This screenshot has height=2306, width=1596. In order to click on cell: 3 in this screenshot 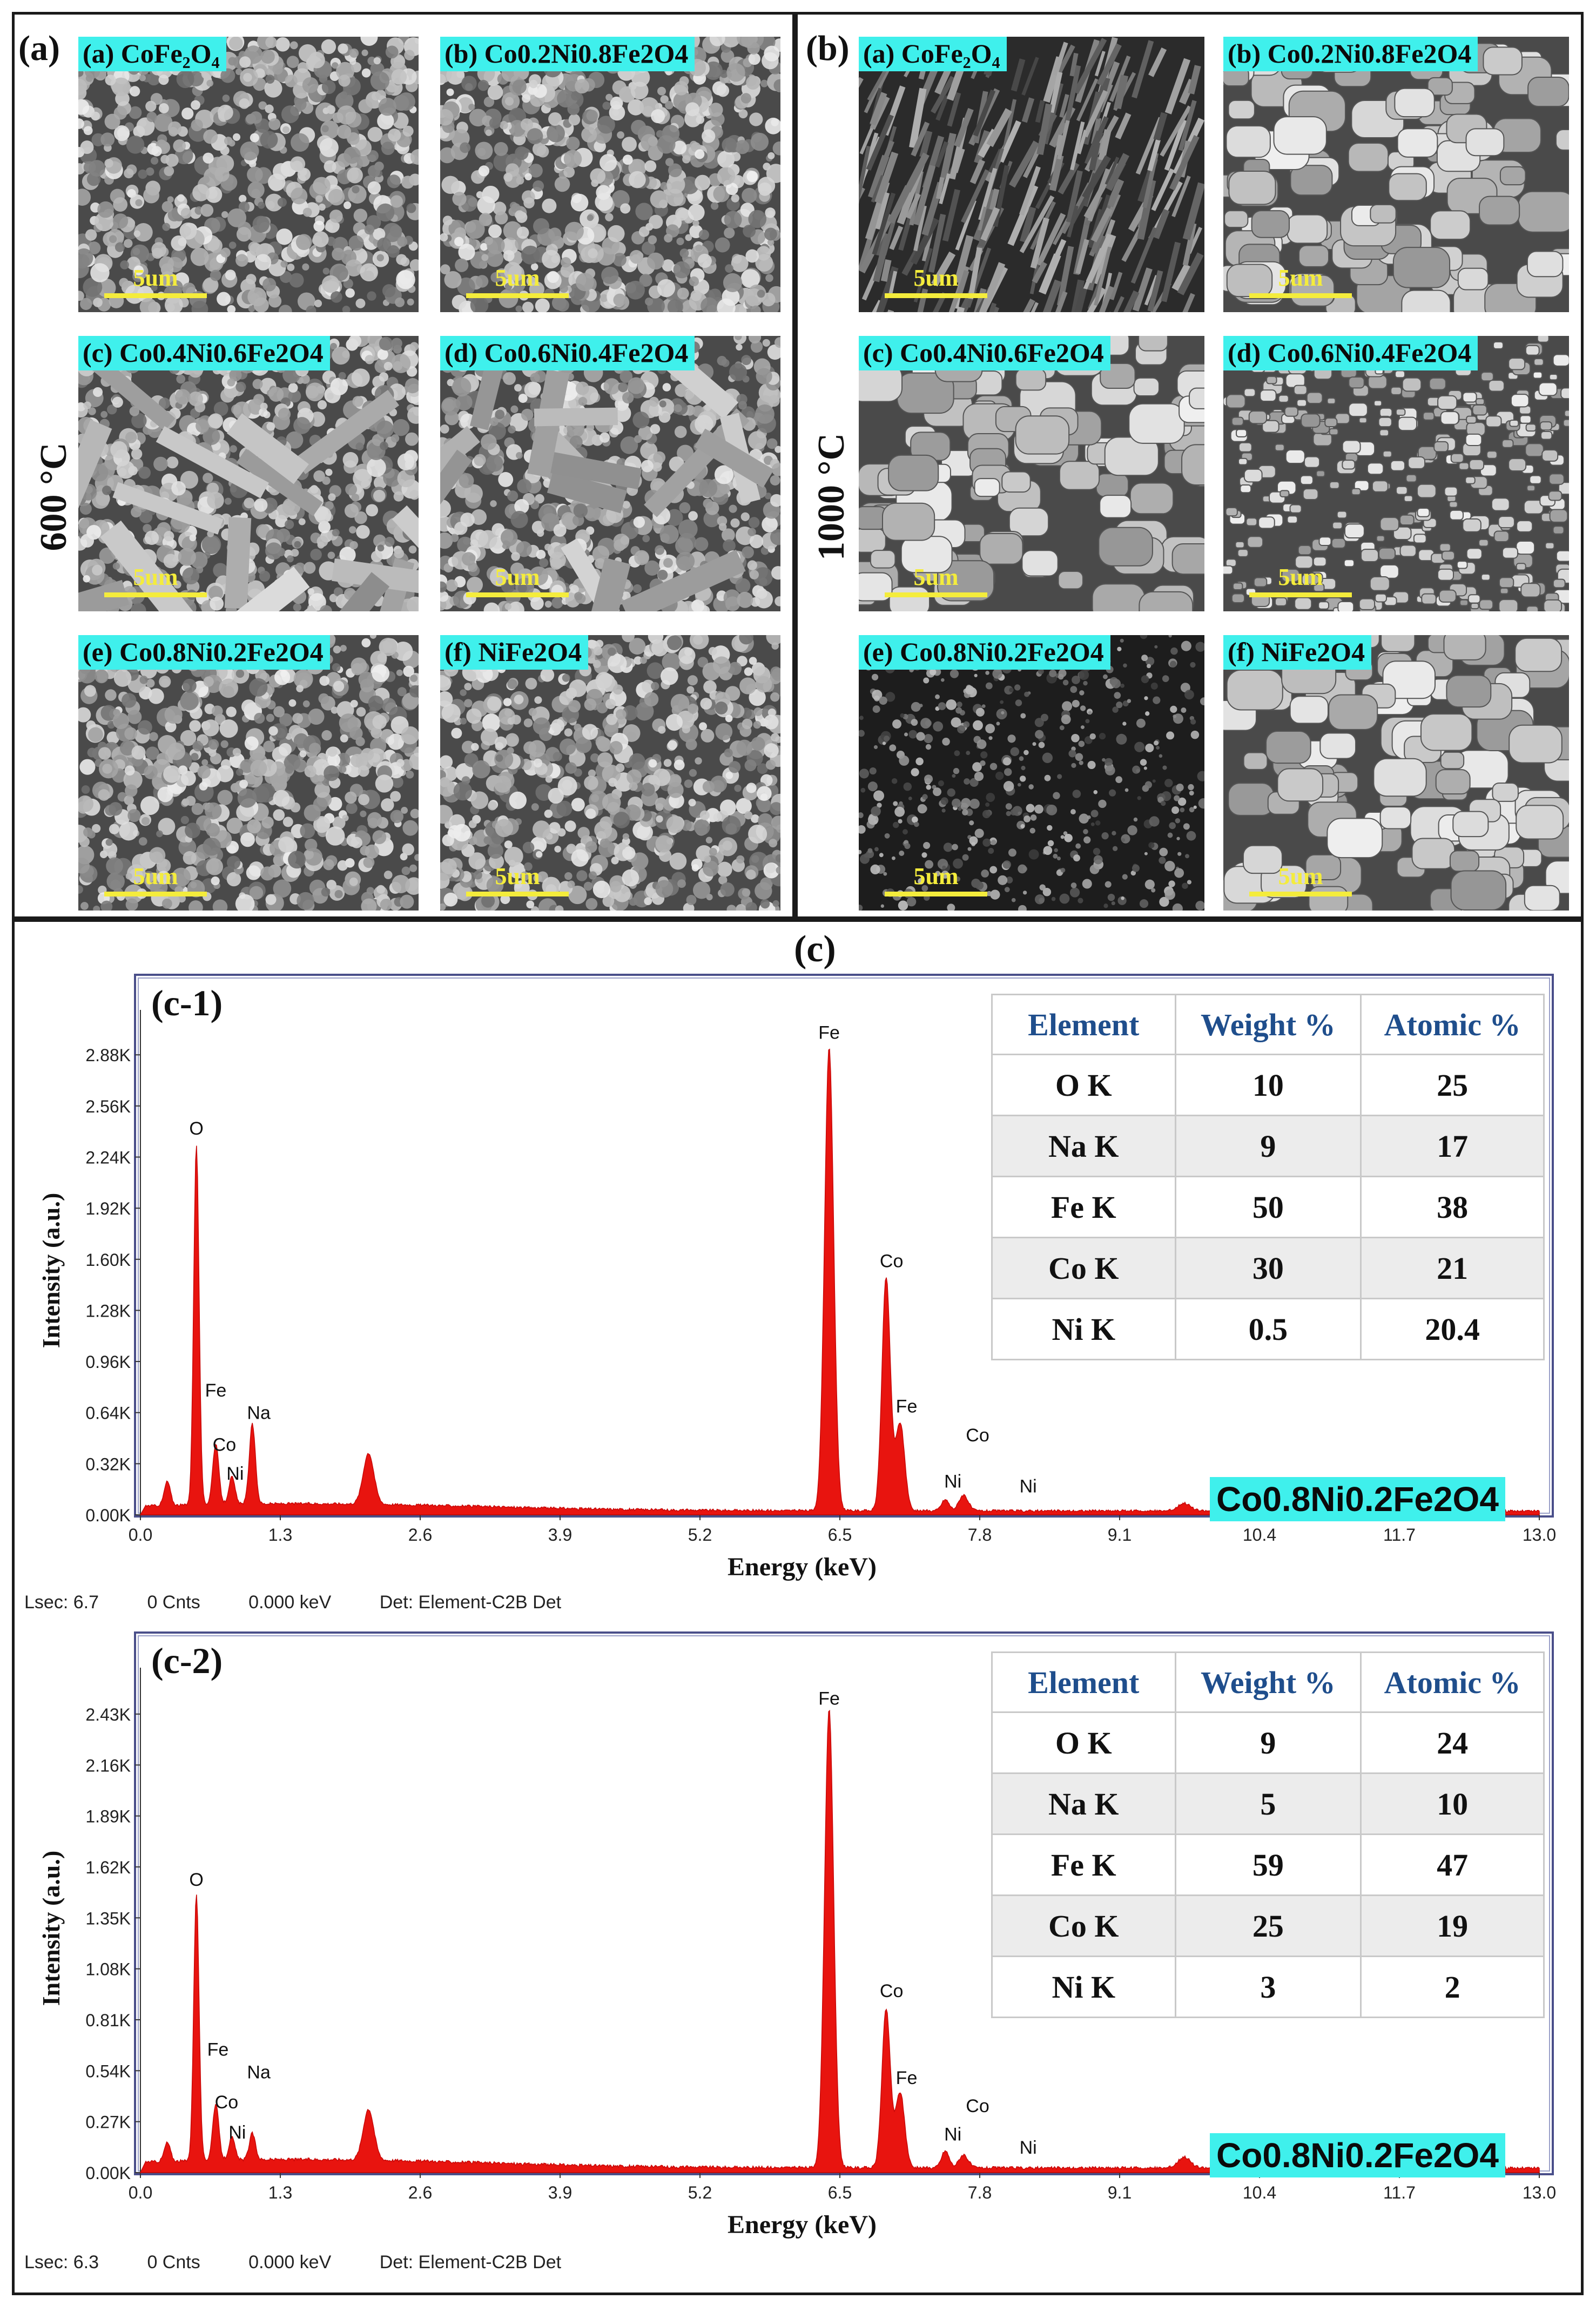, I will do `click(1268, 1987)`.